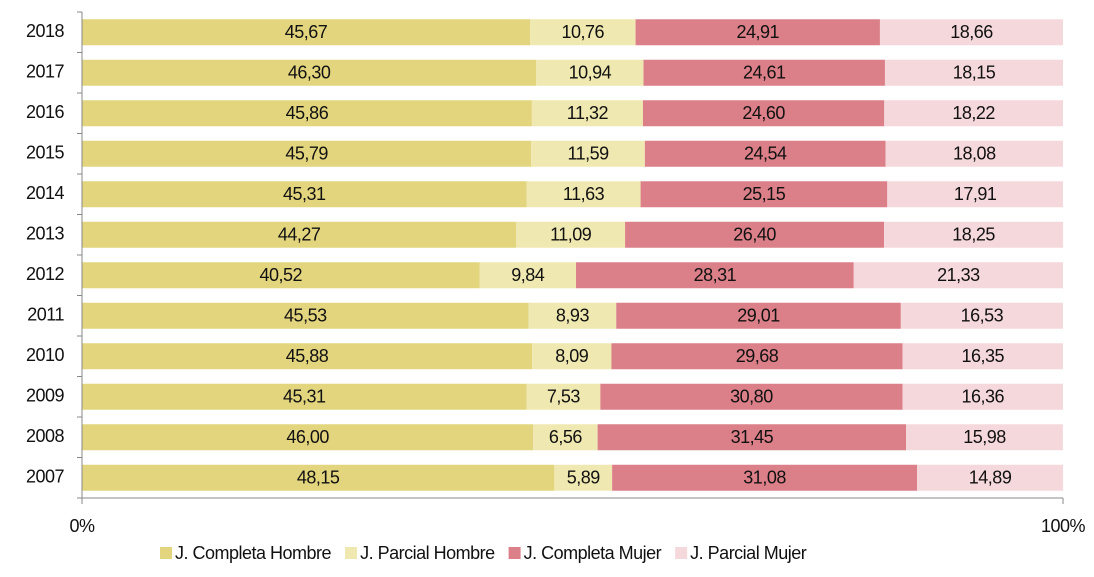 The height and width of the screenshot is (577, 1094). I want to click on data-label: 30,80, so click(751, 397).